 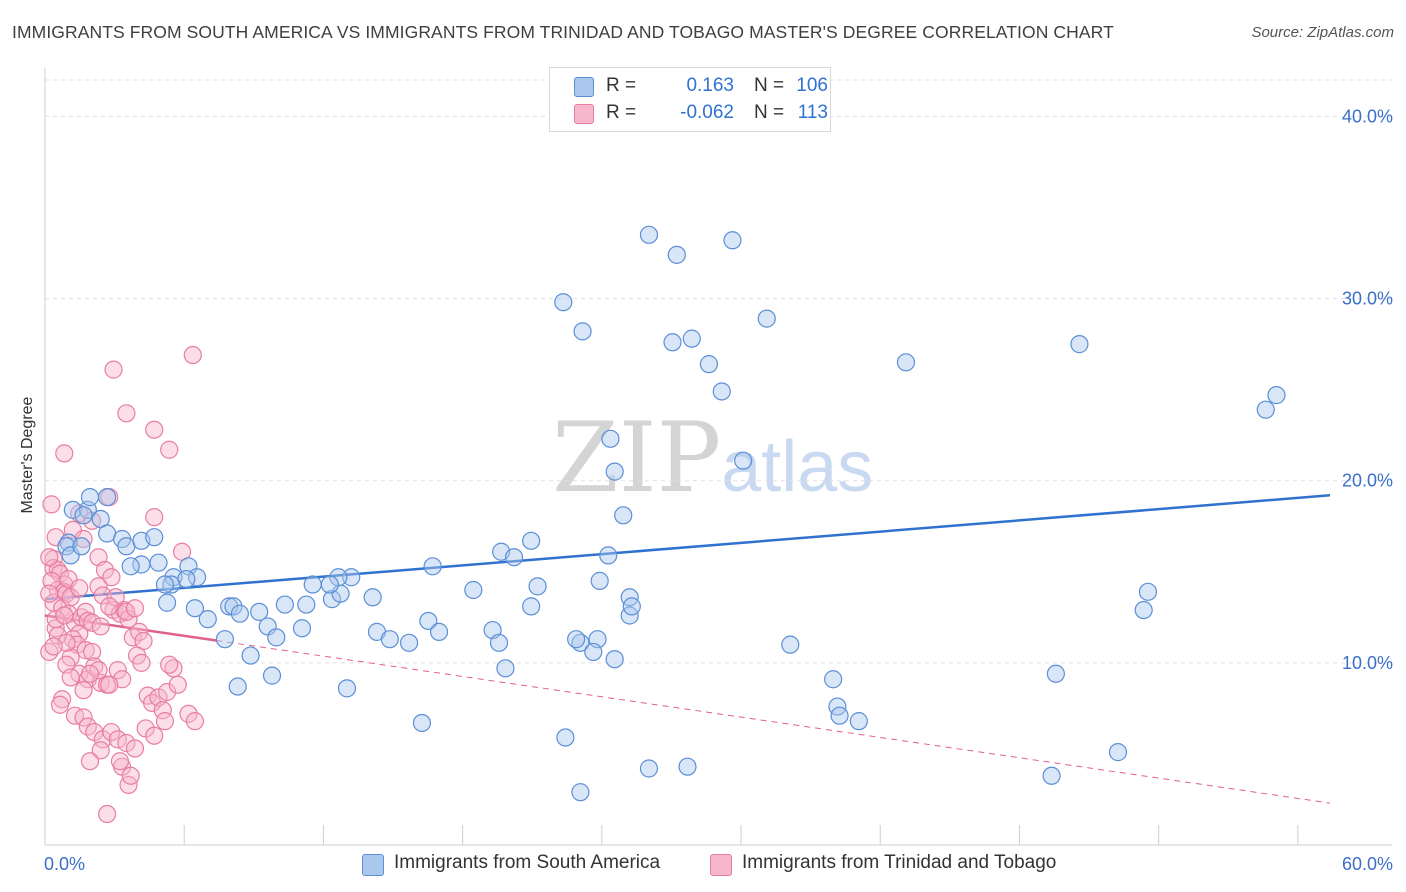 What do you see at coordinates (1367, 299) in the screenshot?
I see `y-tick-label: 30.0%` at bounding box center [1367, 299].